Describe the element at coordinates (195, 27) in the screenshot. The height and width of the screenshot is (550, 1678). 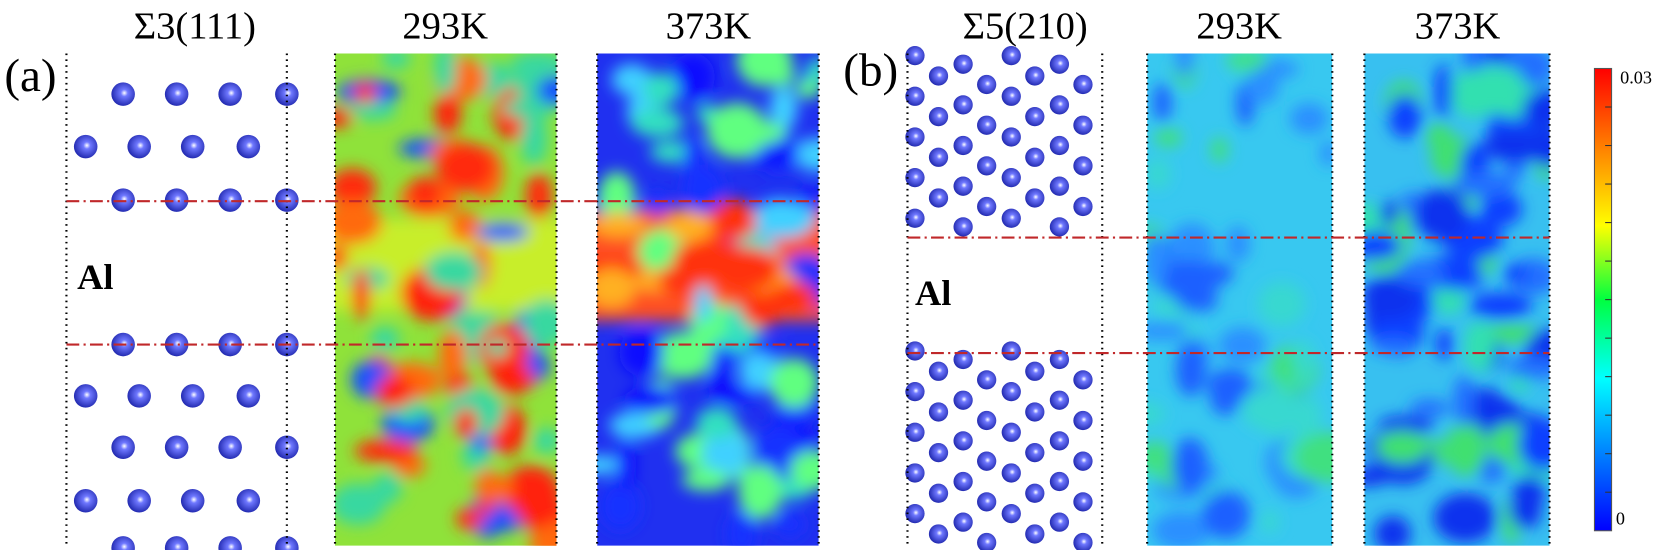
I see `column-header: Σ3(111)` at that location.